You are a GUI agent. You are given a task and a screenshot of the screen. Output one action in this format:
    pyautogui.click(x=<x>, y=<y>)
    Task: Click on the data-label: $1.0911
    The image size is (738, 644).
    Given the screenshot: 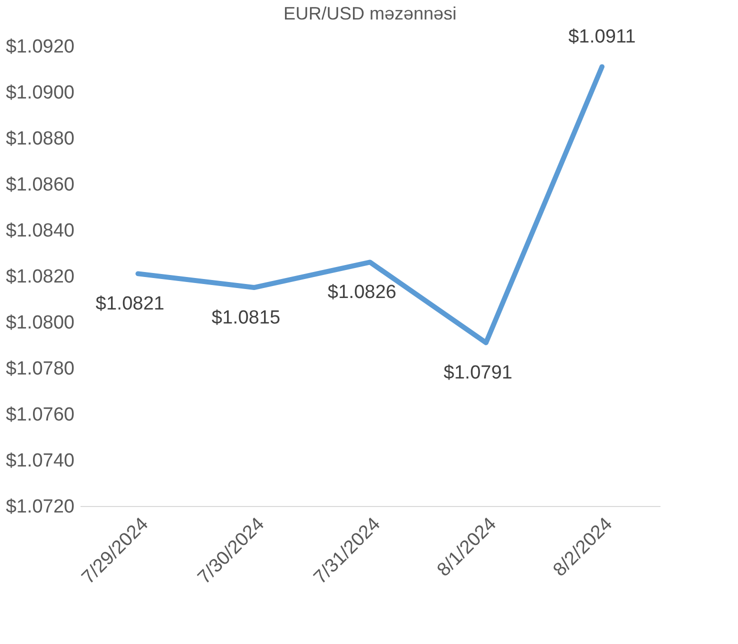 What is the action you would take?
    pyautogui.click(x=602, y=37)
    